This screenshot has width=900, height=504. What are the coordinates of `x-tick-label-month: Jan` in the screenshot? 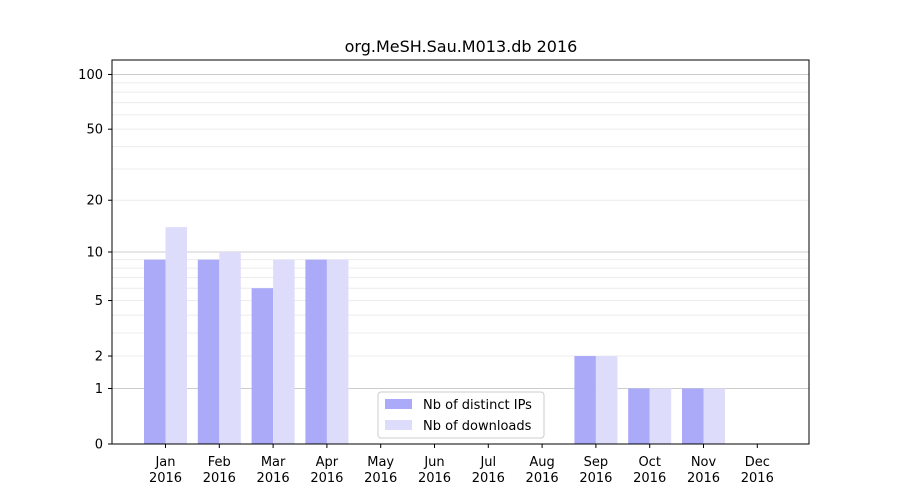 It's located at (164, 462).